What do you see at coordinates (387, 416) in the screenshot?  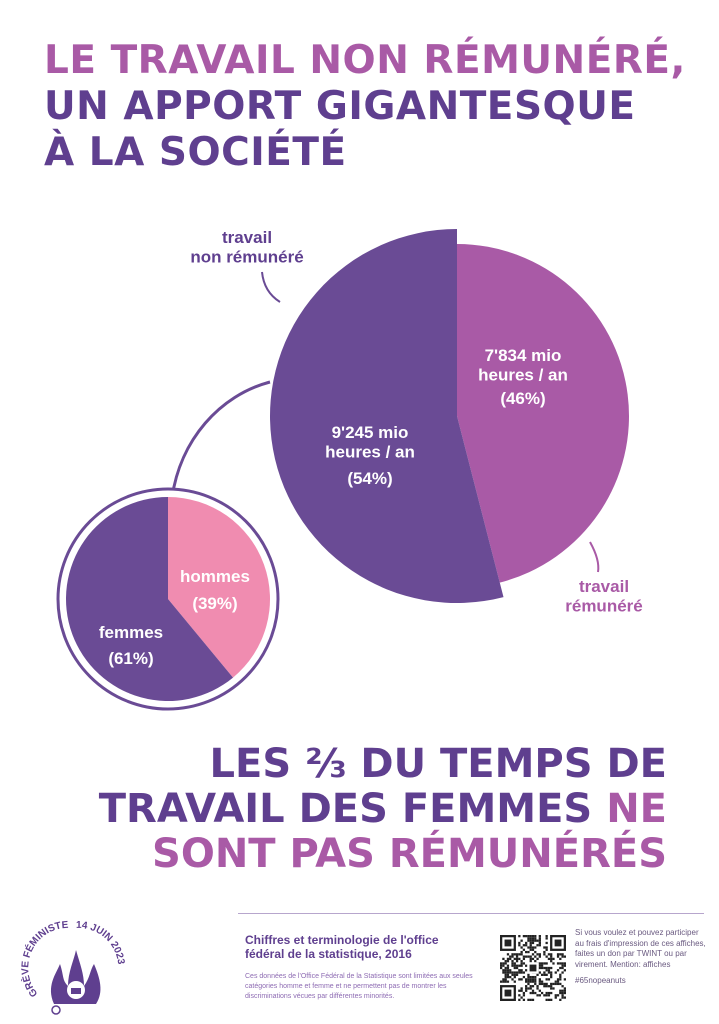 I see `pie-slice-unpaid` at bounding box center [387, 416].